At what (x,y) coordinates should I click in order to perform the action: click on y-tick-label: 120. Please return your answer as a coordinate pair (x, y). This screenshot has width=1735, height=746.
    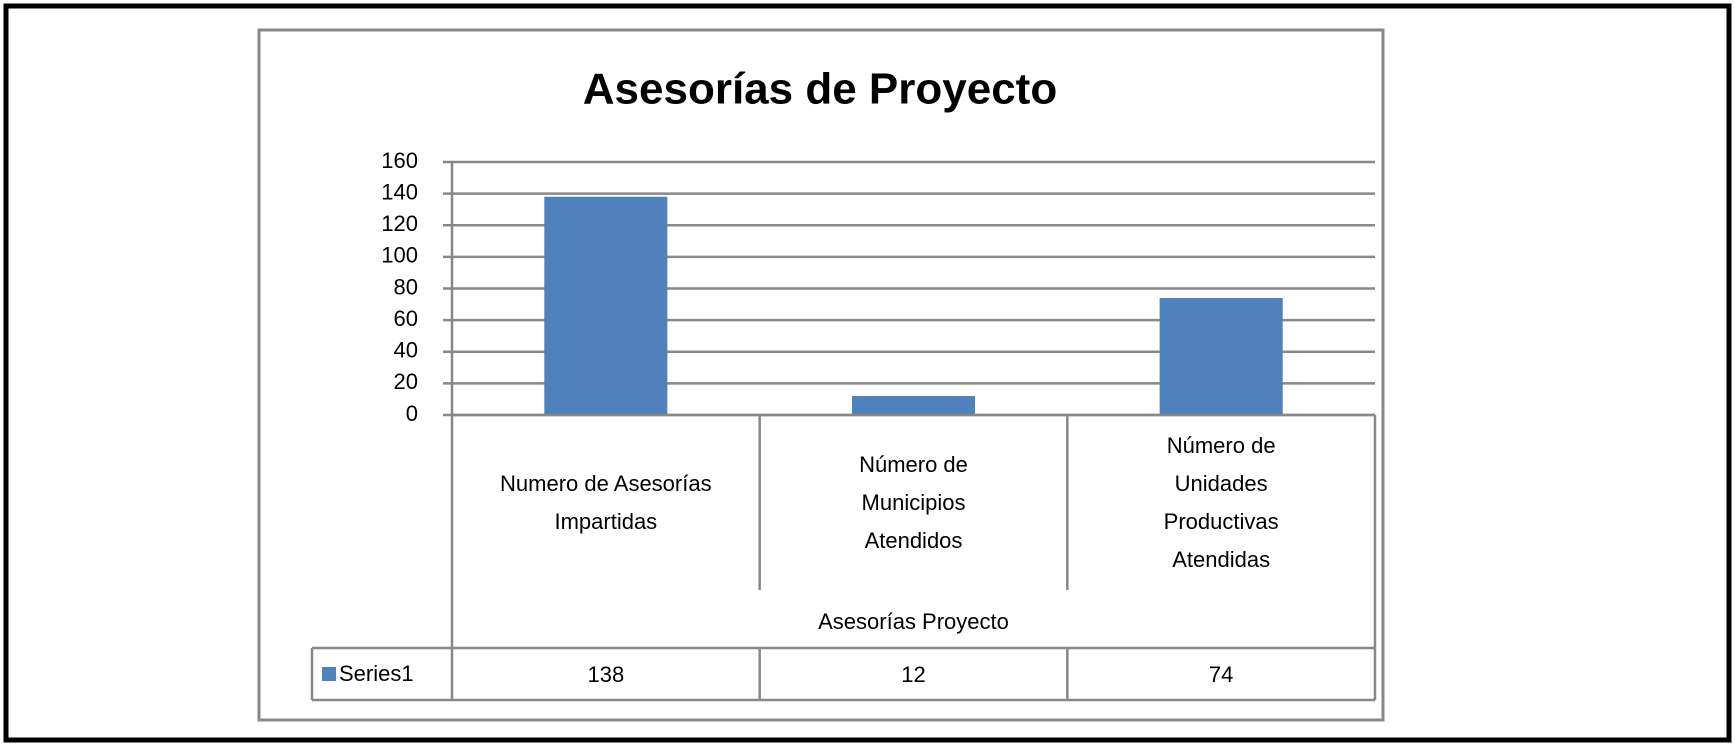
    Looking at the image, I should click on (399, 223).